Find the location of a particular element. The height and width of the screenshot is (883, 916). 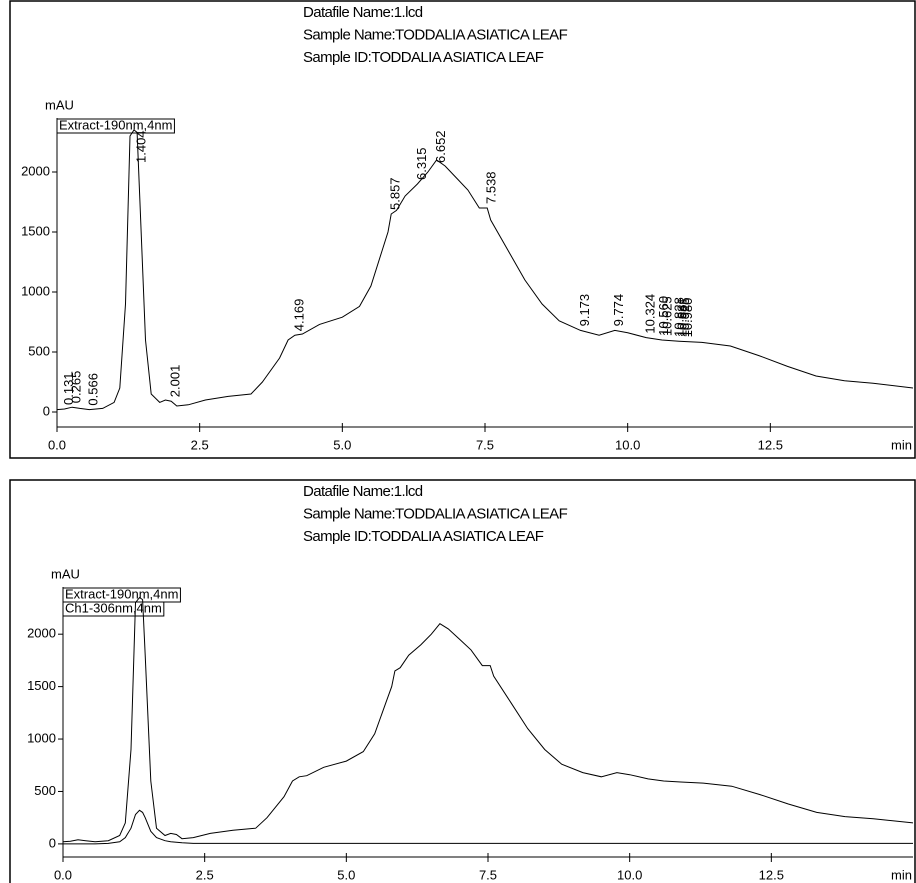

peak-label: 10.560 is located at coordinates (663, 316).